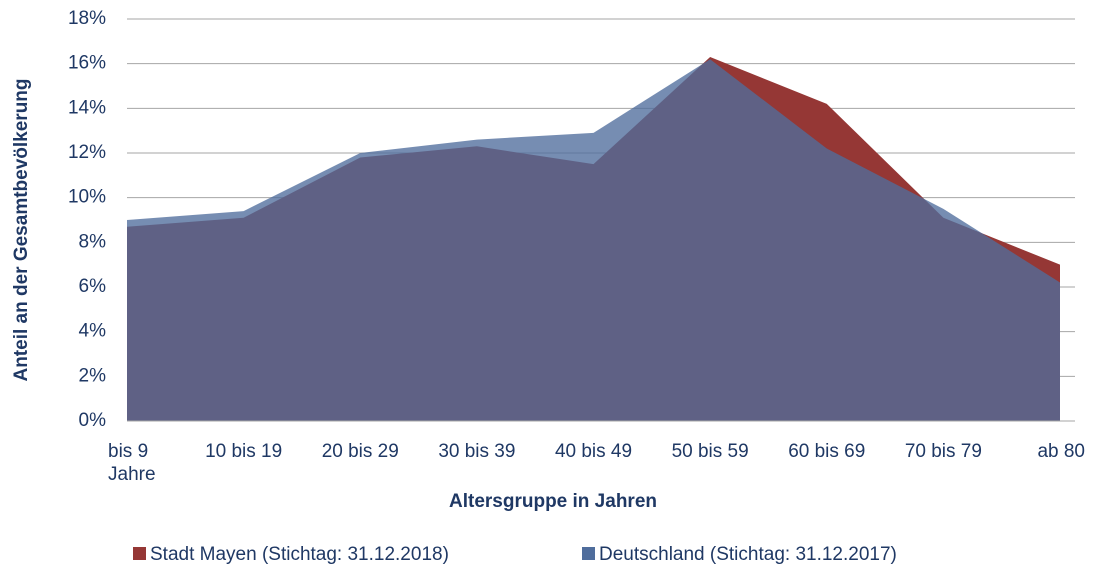 This screenshot has width=1093, height=571. I want to click on y-axis-label: Anteil an der Gesamtbevölkerung, so click(21, 229).